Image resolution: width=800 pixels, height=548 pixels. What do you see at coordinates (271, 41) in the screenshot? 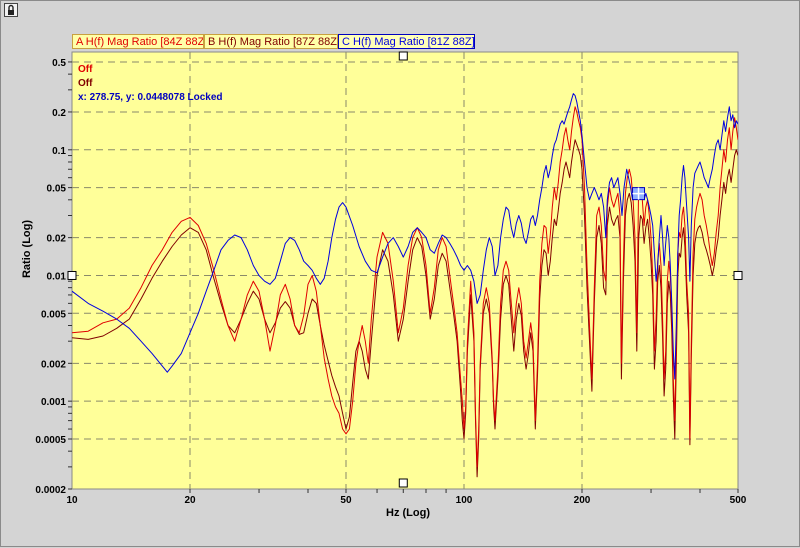
I see `trace-tab-b: B H(f) Mag Ratio [87Z 88Z` at bounding box center [271, 41].